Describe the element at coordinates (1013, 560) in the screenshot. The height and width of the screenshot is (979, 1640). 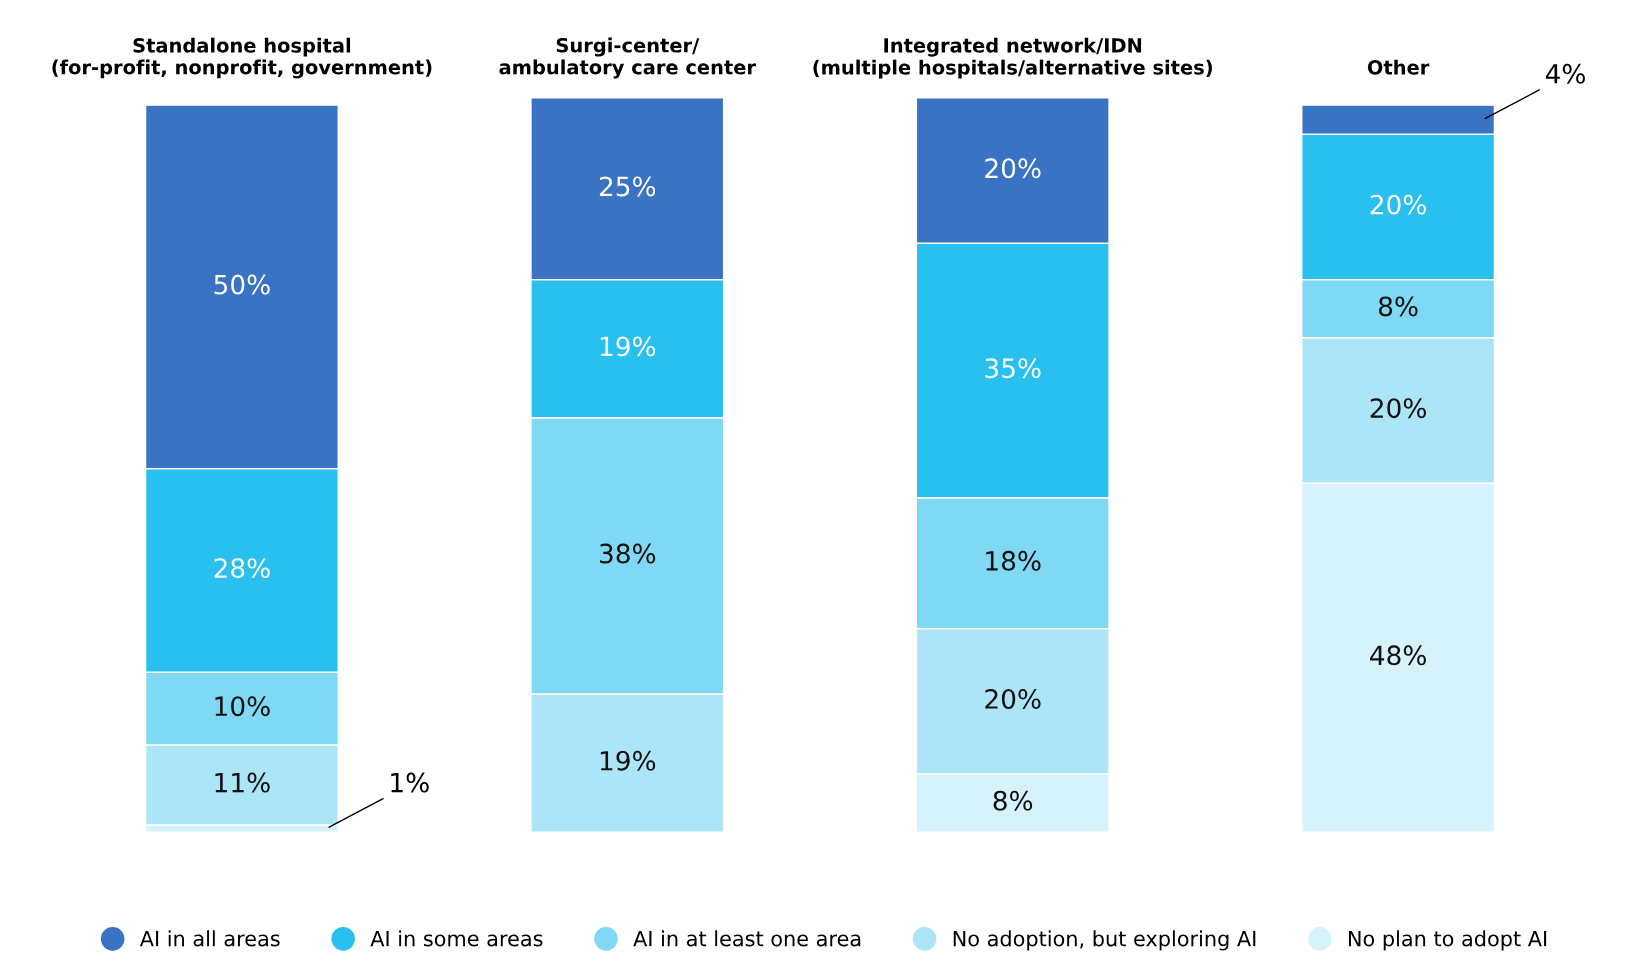
I see `data-label: 18%` at that location.